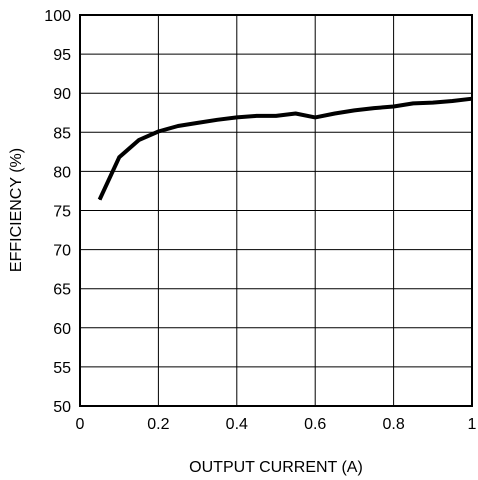  Describe the element at coordinates (315, 424) in the screenshot. I see `x-tick-label: 0.6` at that location.